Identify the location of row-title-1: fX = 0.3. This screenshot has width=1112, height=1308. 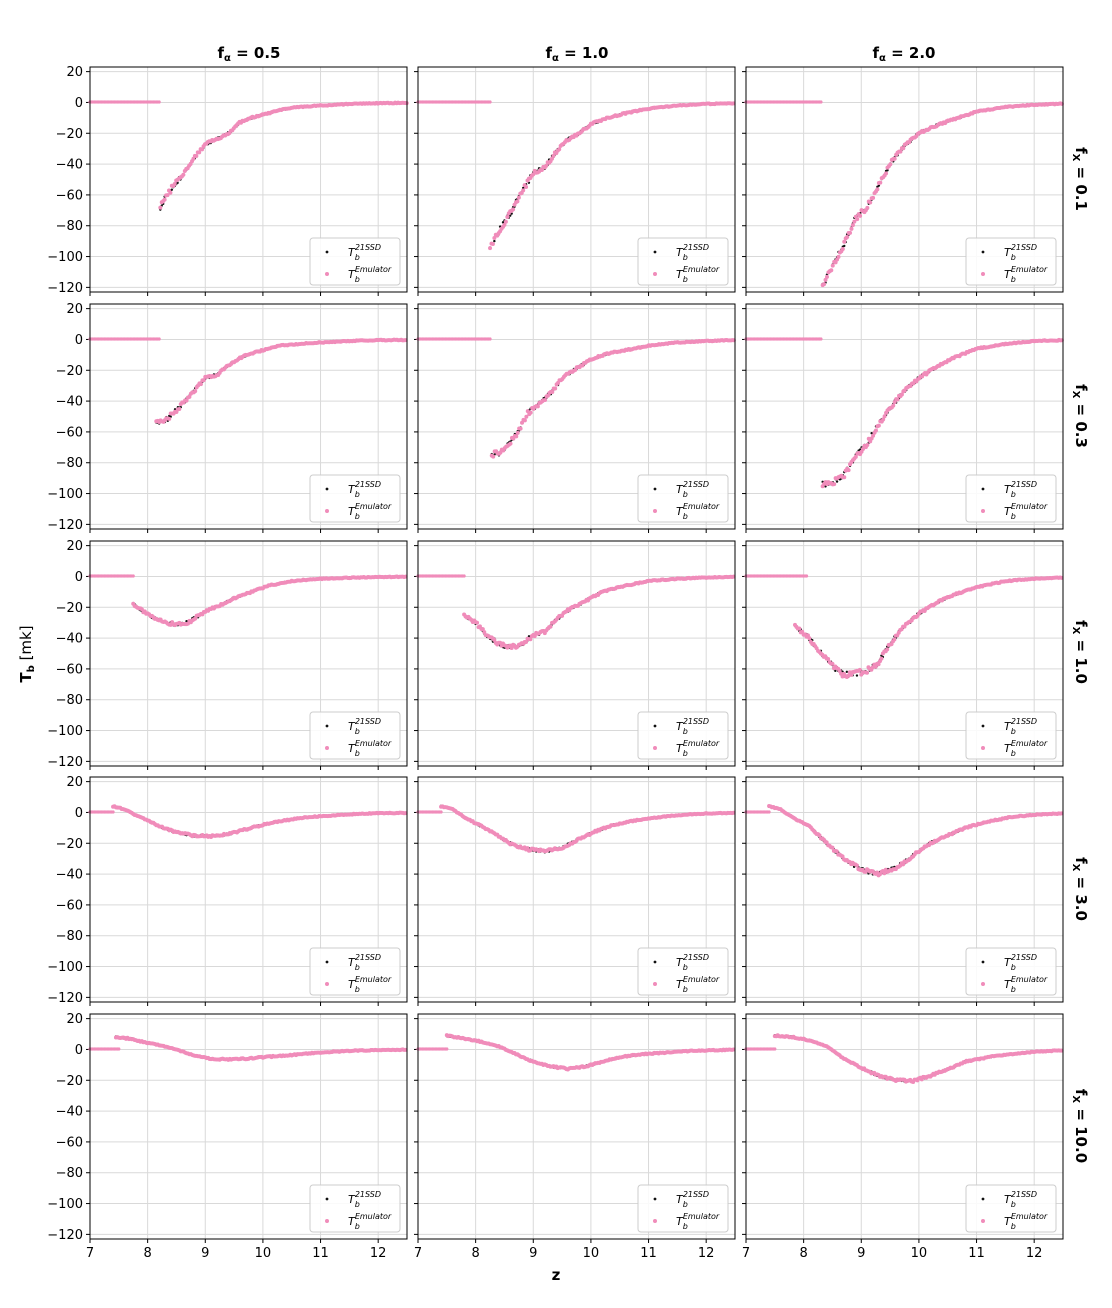
(1080, 416).